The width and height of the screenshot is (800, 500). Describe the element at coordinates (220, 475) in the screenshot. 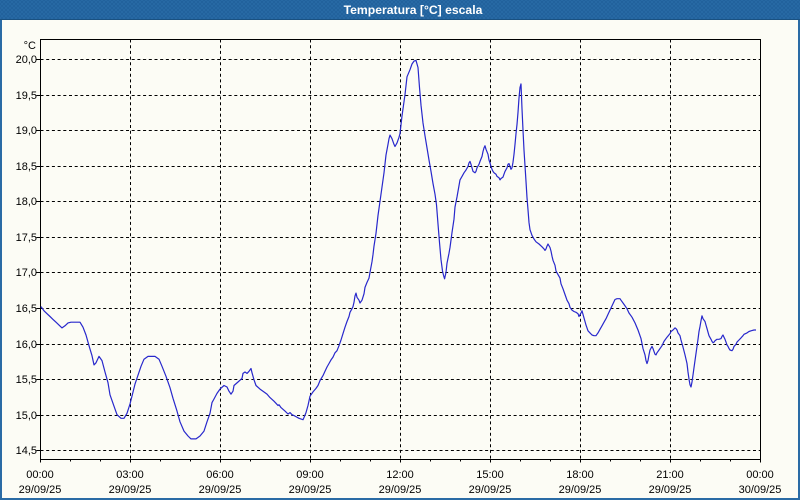

I see `svg-text: 06:00` at that location.